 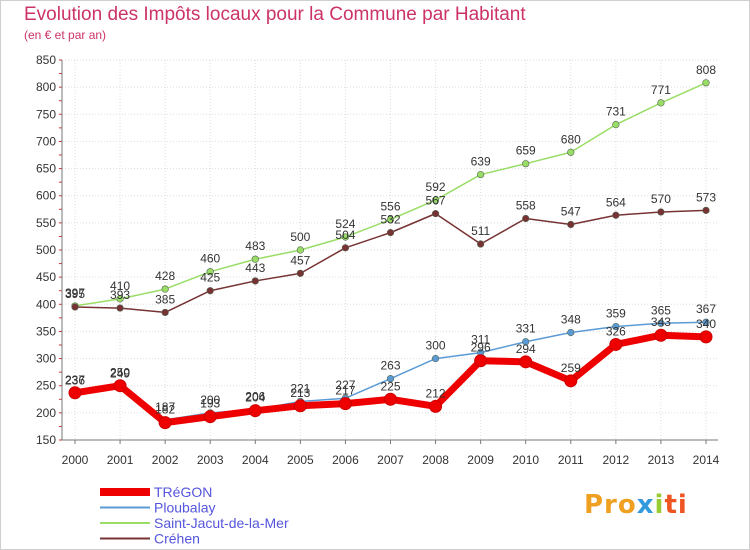 What do you see at coordinates (46, 223) in the screenshot?
I see `y-tick-label: 550` at bounding box center [46, 223].